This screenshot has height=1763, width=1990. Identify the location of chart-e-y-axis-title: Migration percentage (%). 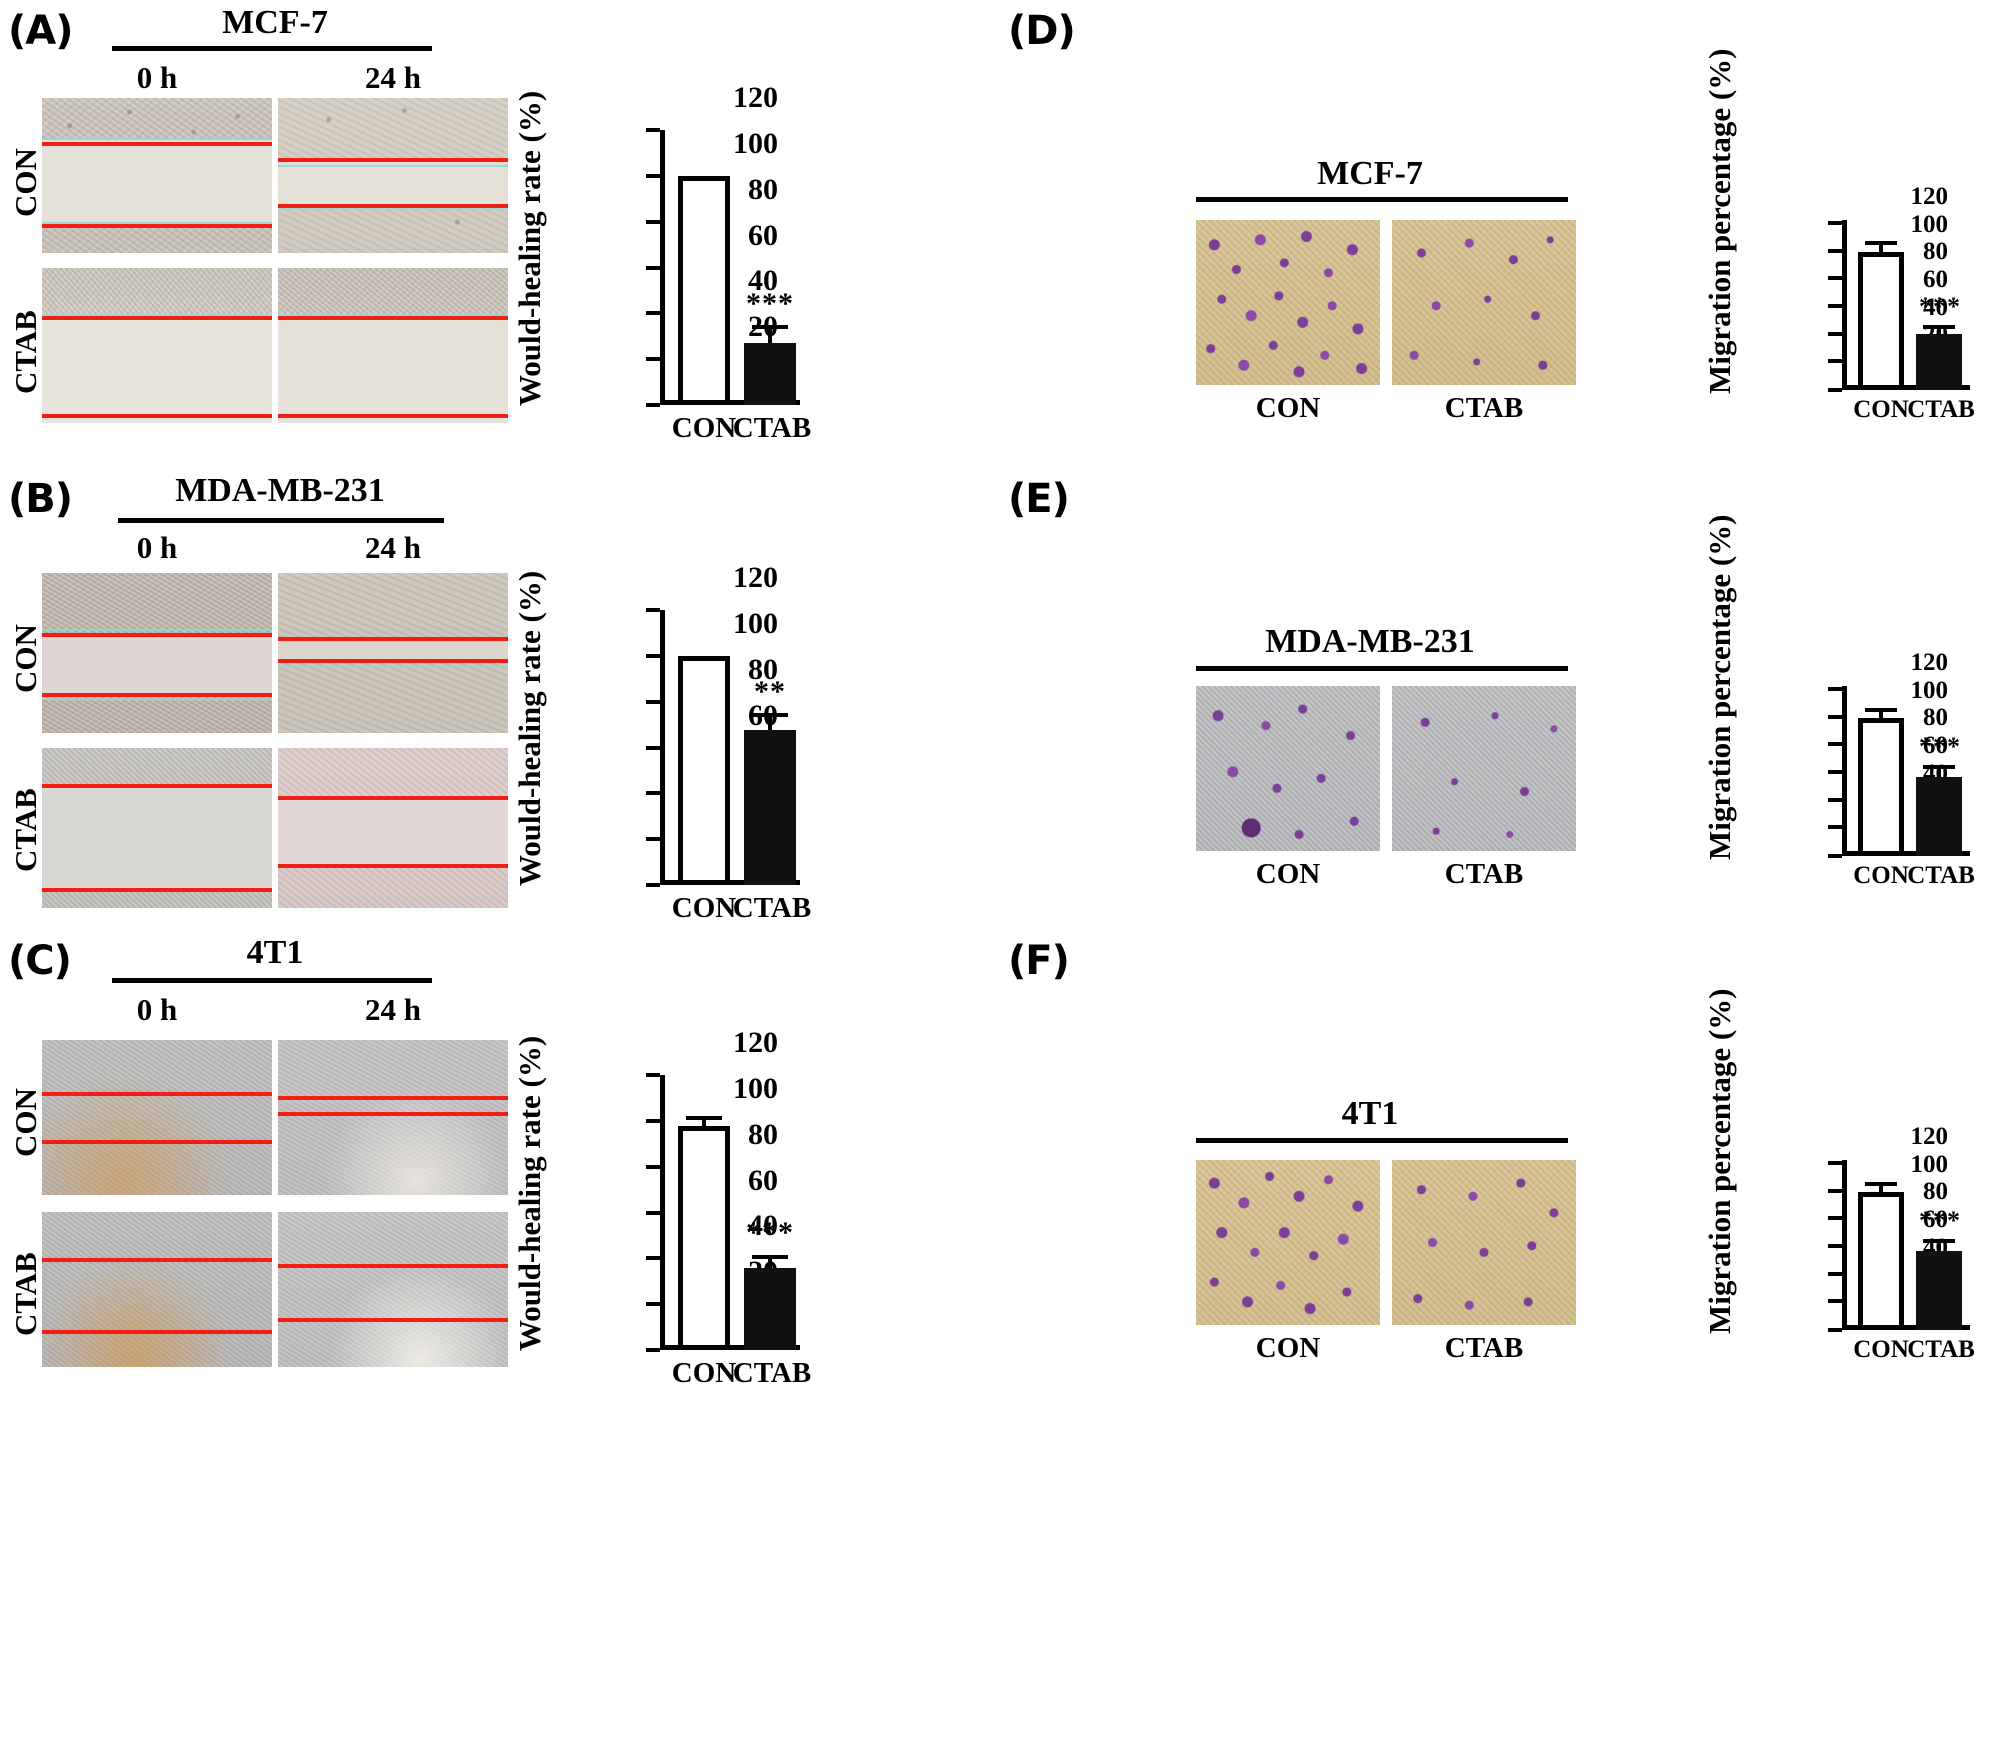
(1719, 687).